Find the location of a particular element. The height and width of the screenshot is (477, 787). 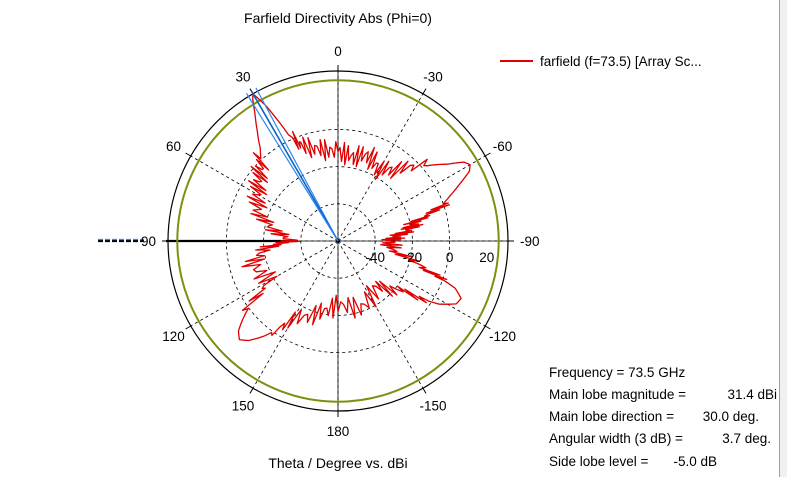

angle-tick-label: -150 is located at coordinates (432, 406).